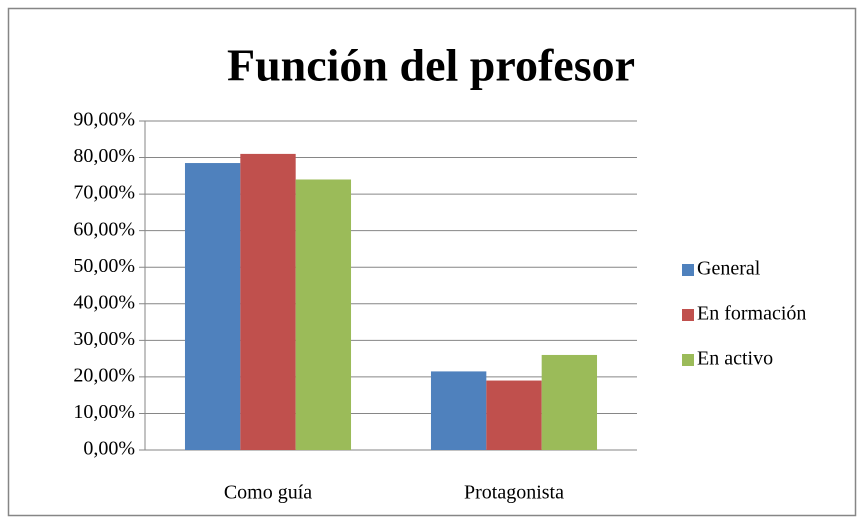 Image resolution: width=861 pixels, height=529 pixels. I want to click on y-tick-label: 60,00%, so click(104, 229).